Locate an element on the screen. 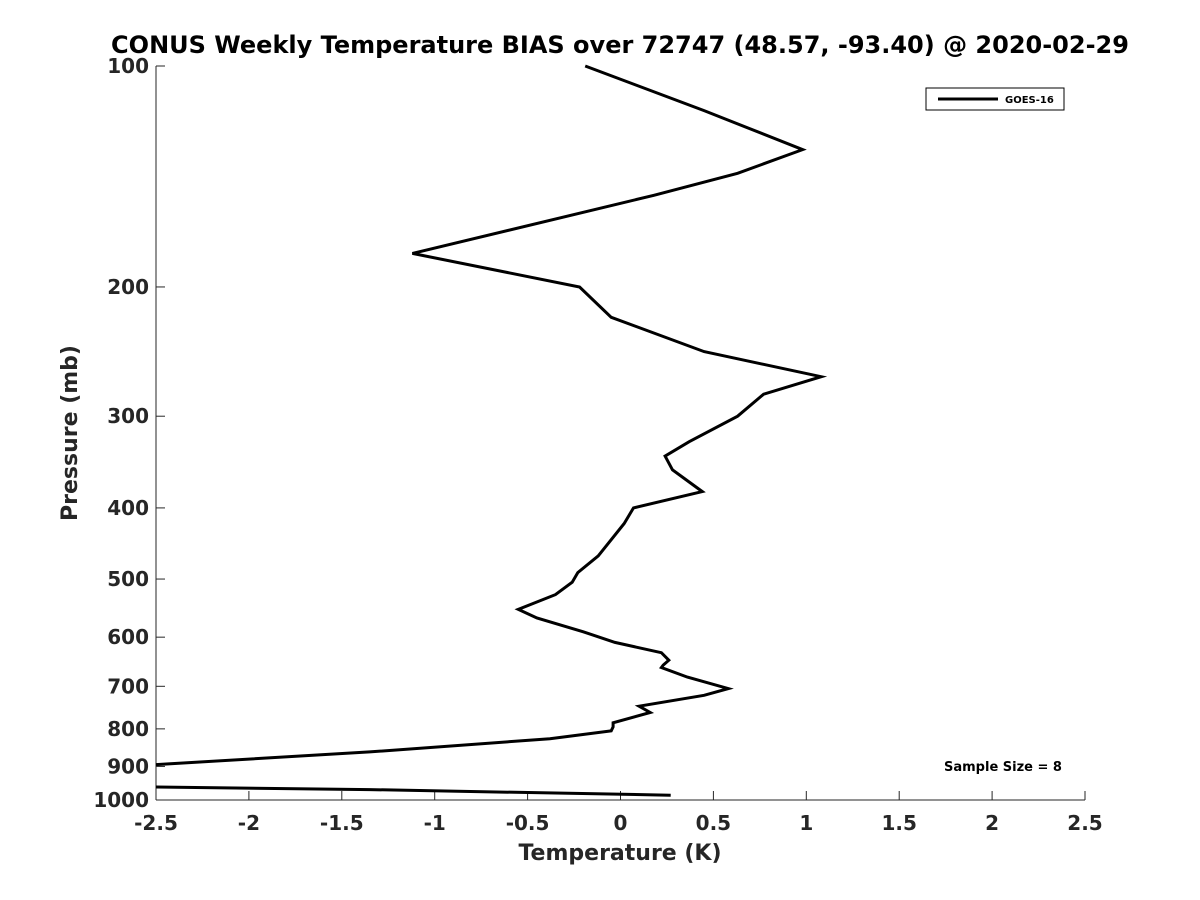  sample-size-annotation: Sample Size = 8 is located at coordinates (1003, 767).